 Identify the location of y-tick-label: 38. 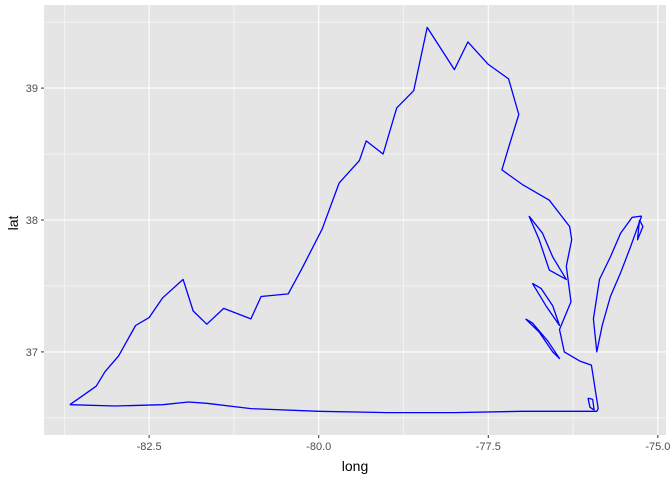
(32, 221).